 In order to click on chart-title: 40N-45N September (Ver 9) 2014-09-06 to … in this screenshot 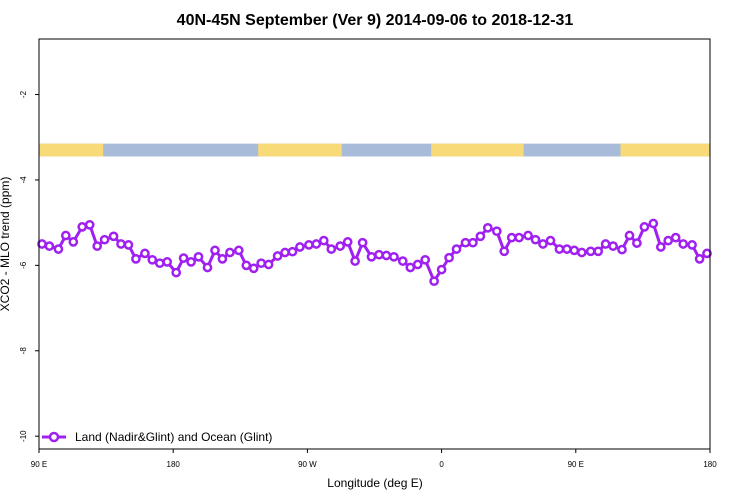, I will do `click(375, 20)`.